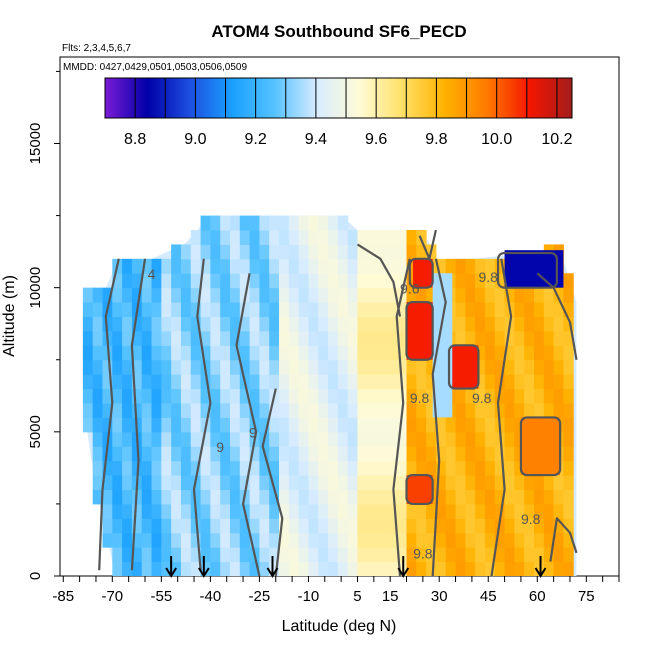 The width and height of the screenshot is (650, 650). I want to click on contour-label: 9.8, so click(420, 398).